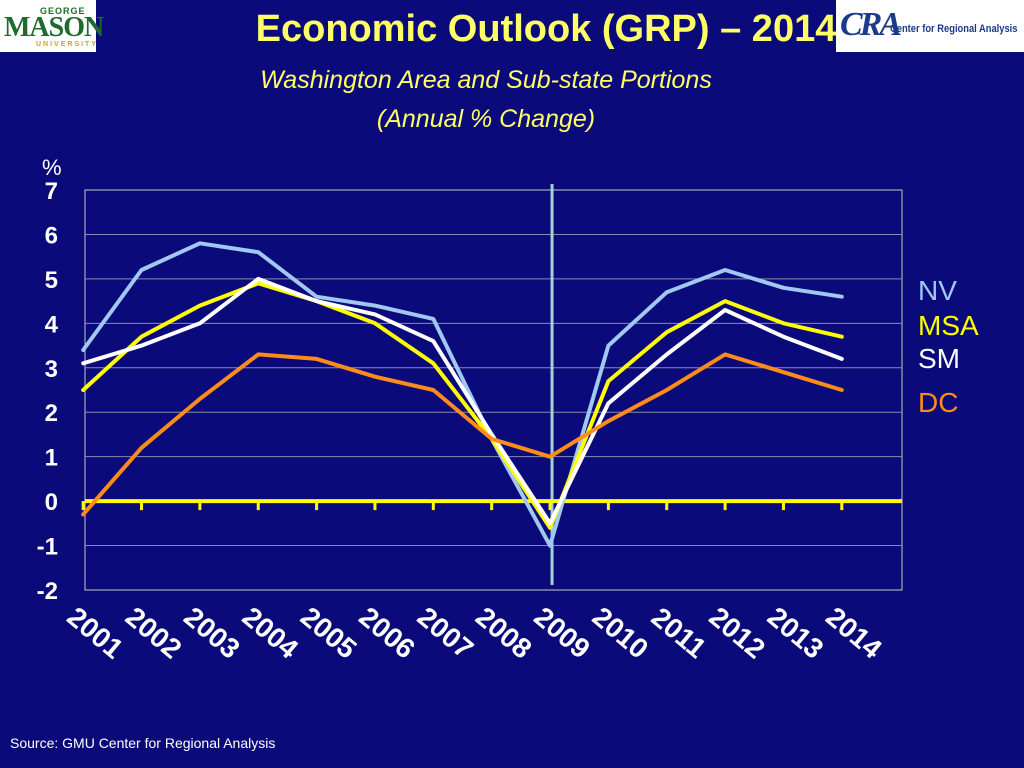  Describe the element at coordinates (504, 633) in the screenshot. I see `x-tick-label: 2008` at that location.